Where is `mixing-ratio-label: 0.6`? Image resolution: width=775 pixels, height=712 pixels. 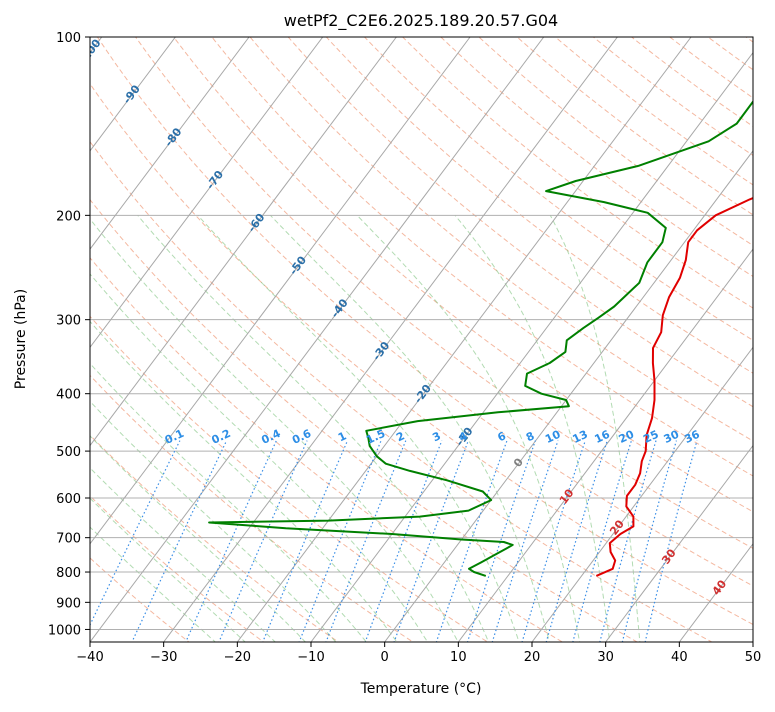 mixing-ratio-label: 0.6 is located at coordinates (301, 437).